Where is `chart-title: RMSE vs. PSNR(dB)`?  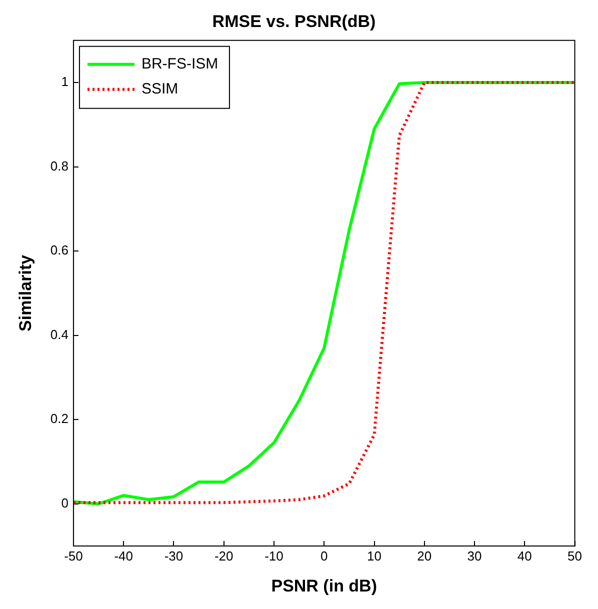
chart-title: RMSE vs. PSNR(dB) is located at coordinates (294, 21).